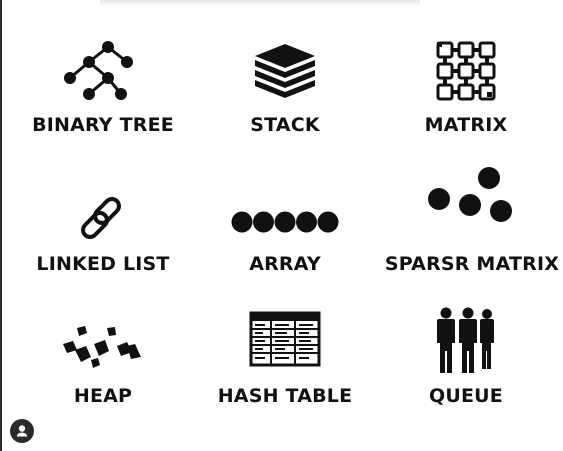 This screenshot has width=563, height=451. I want to click on top-shadow, so click(260, 3).